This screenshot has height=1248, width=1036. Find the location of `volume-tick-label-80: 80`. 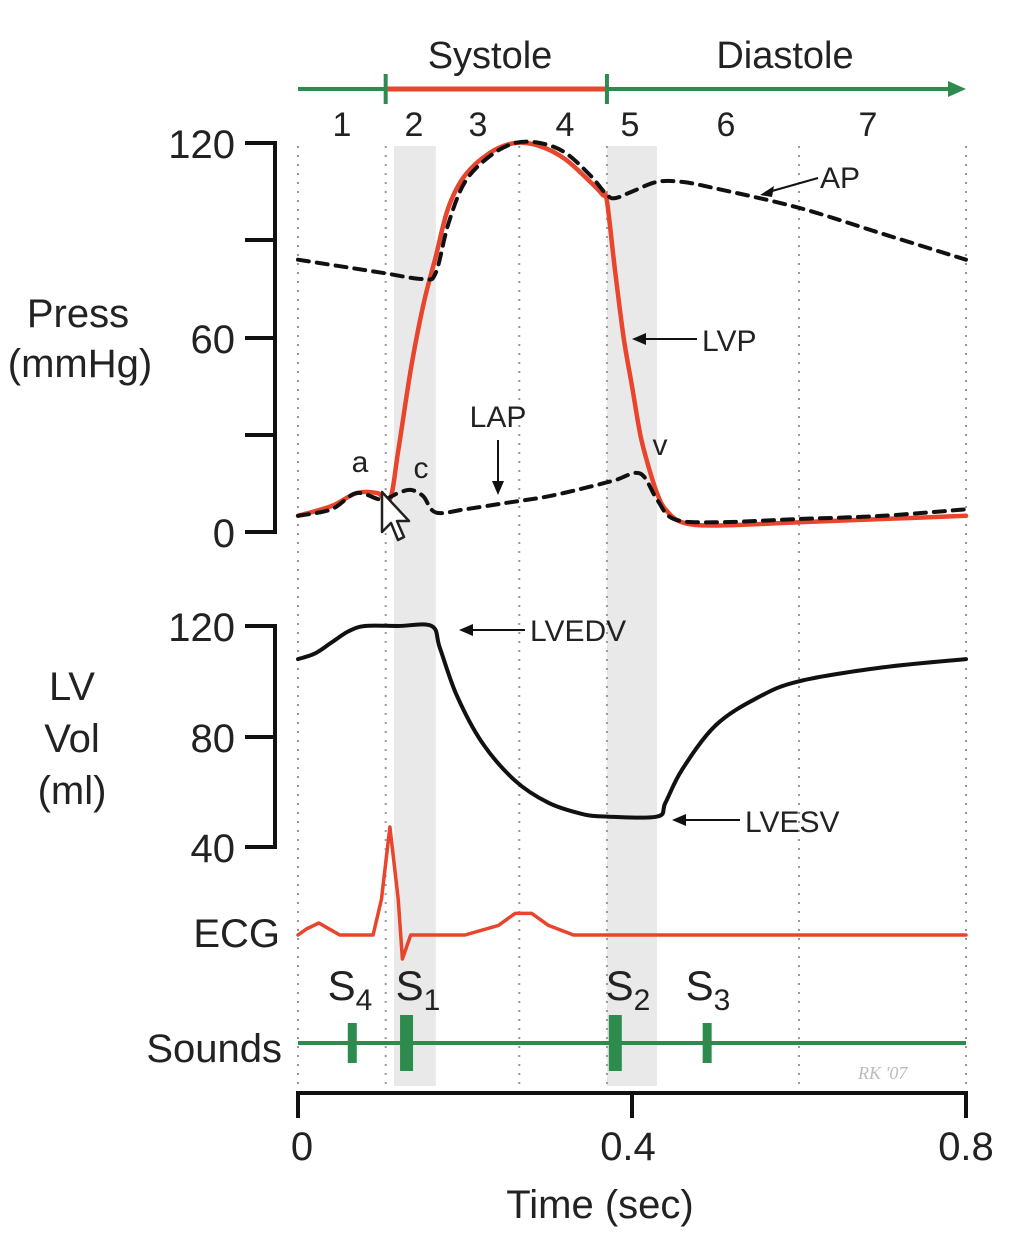

volume-tick-label-80: 80 is located at coordinates (213, 739).